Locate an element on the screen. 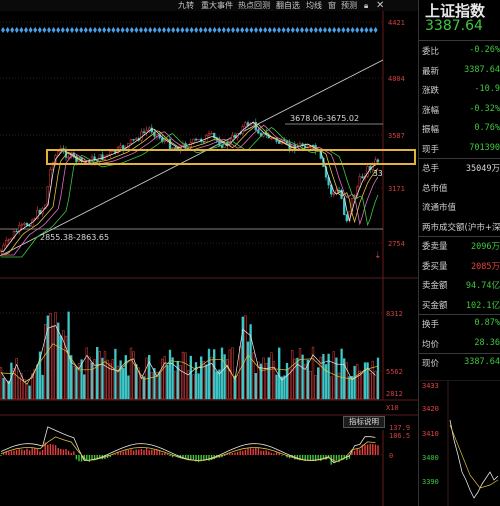 This screenshot has width=500, height=506. toolbar-item-forecast: 预测 is located at coordinates (349, 5).